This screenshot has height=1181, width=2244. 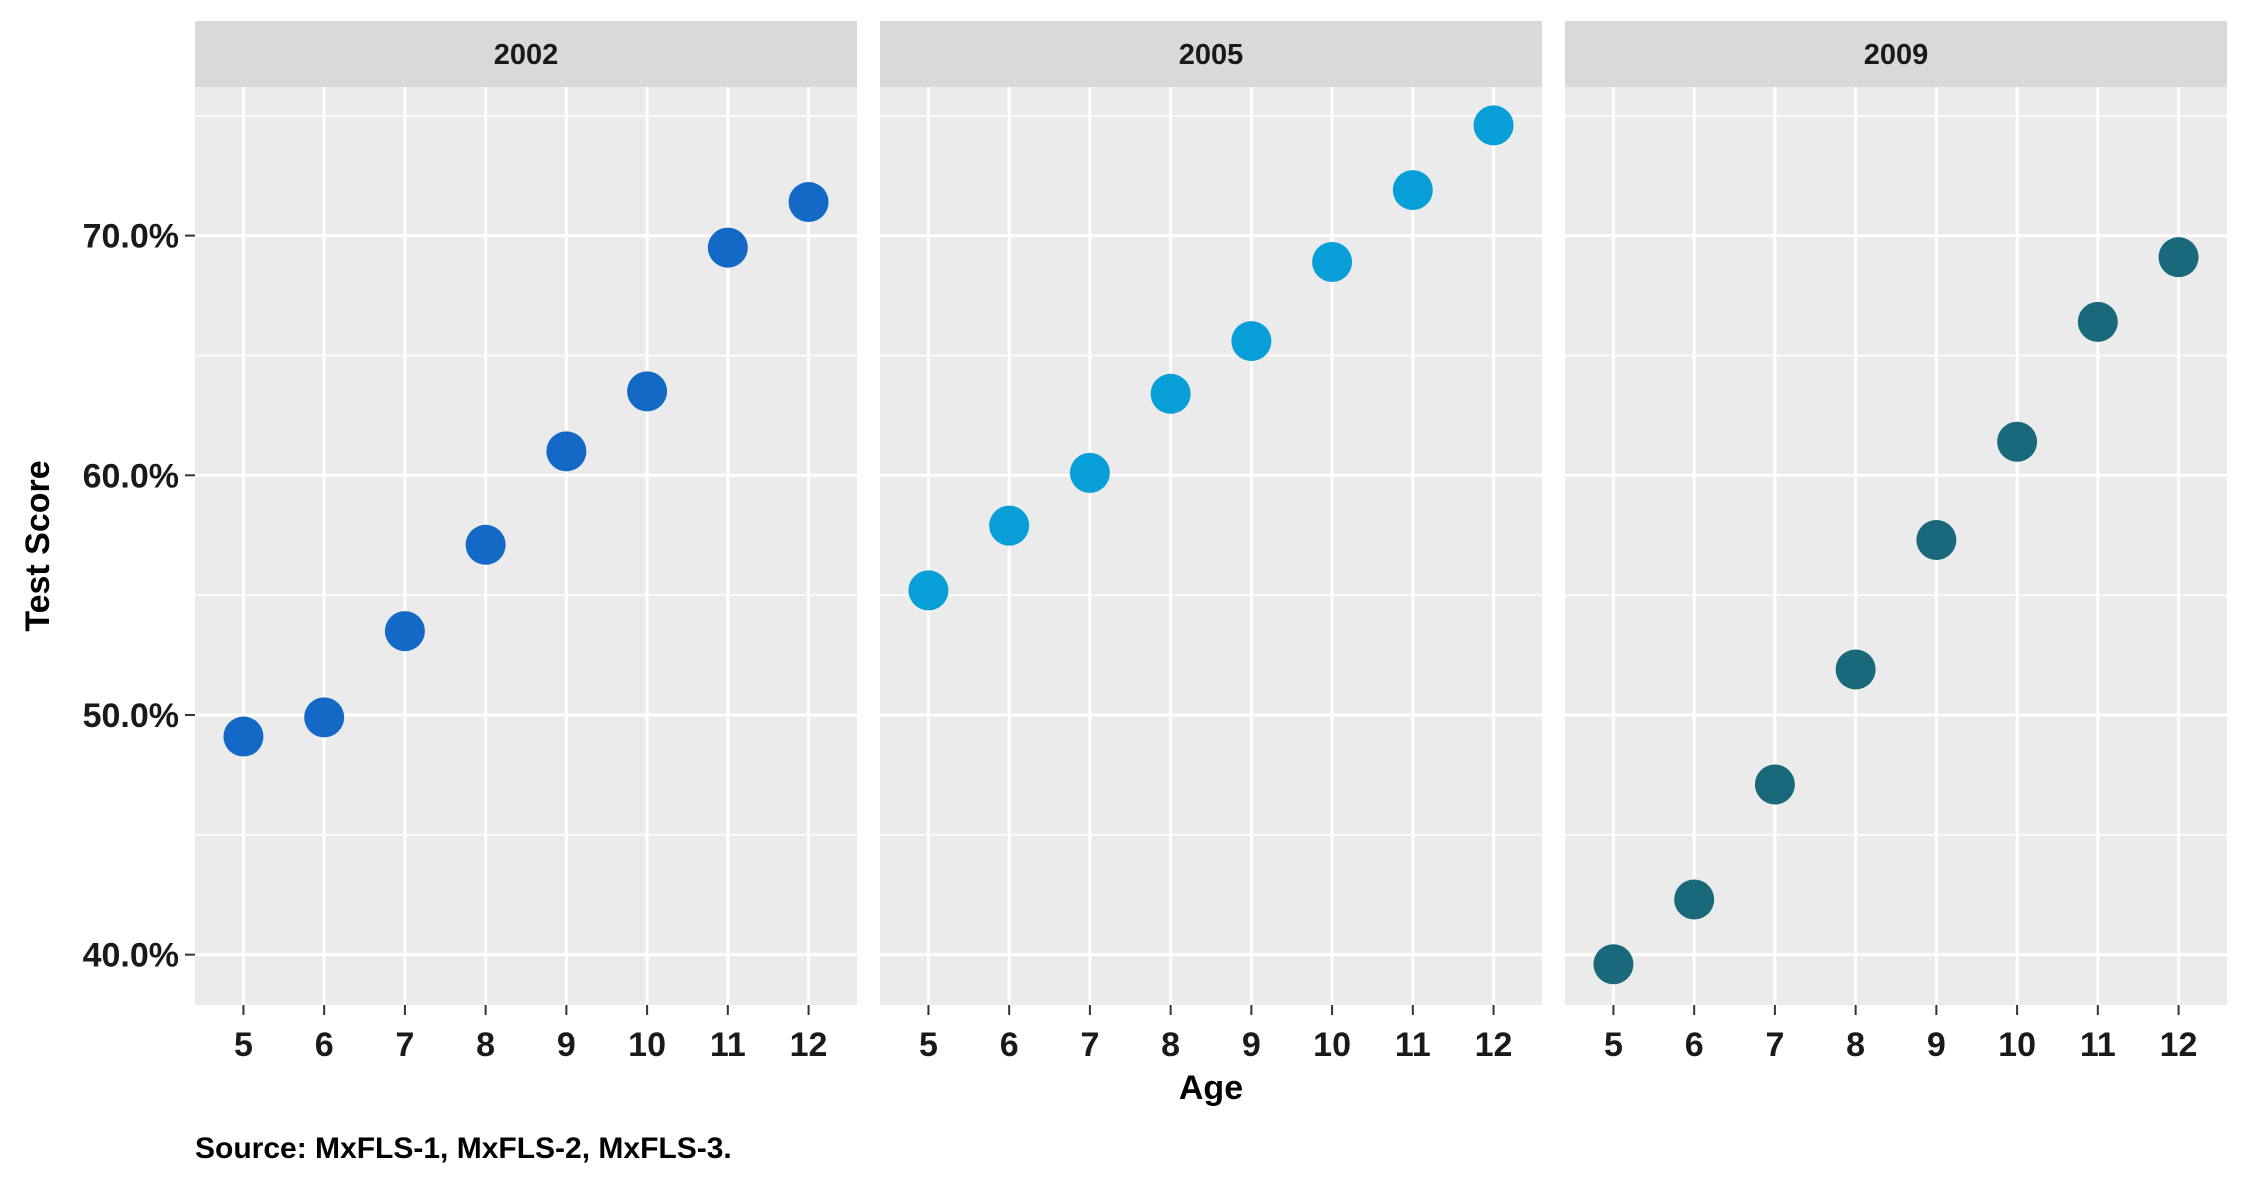 I want to click on x-axis-title: Age, so click(x=1211, y=1088).